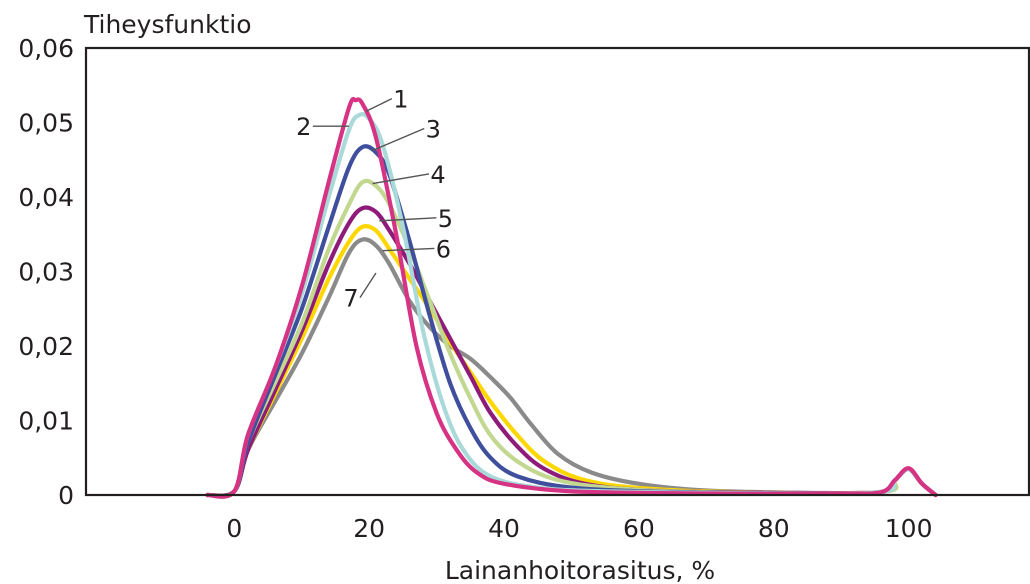 The height and width of the screenshot is (584, 1030). I want to click on x-tick-label: 40, so click(504, 528).